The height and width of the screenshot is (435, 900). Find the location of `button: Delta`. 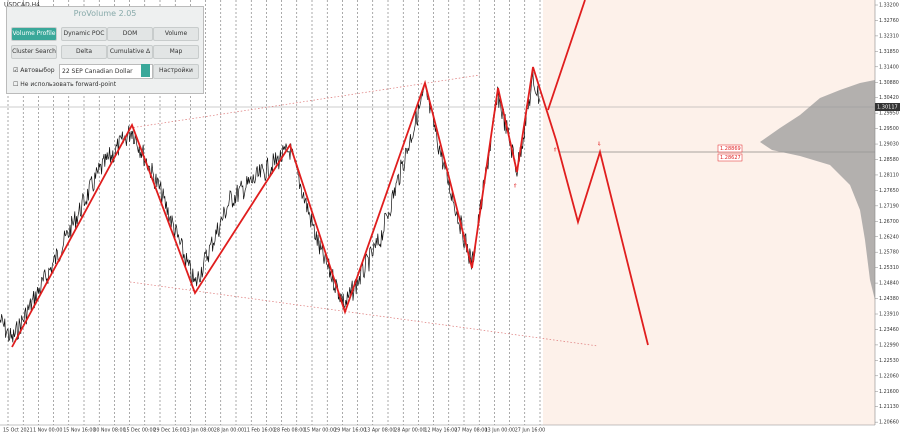

button: Delta is located at coordinates (84, 52).